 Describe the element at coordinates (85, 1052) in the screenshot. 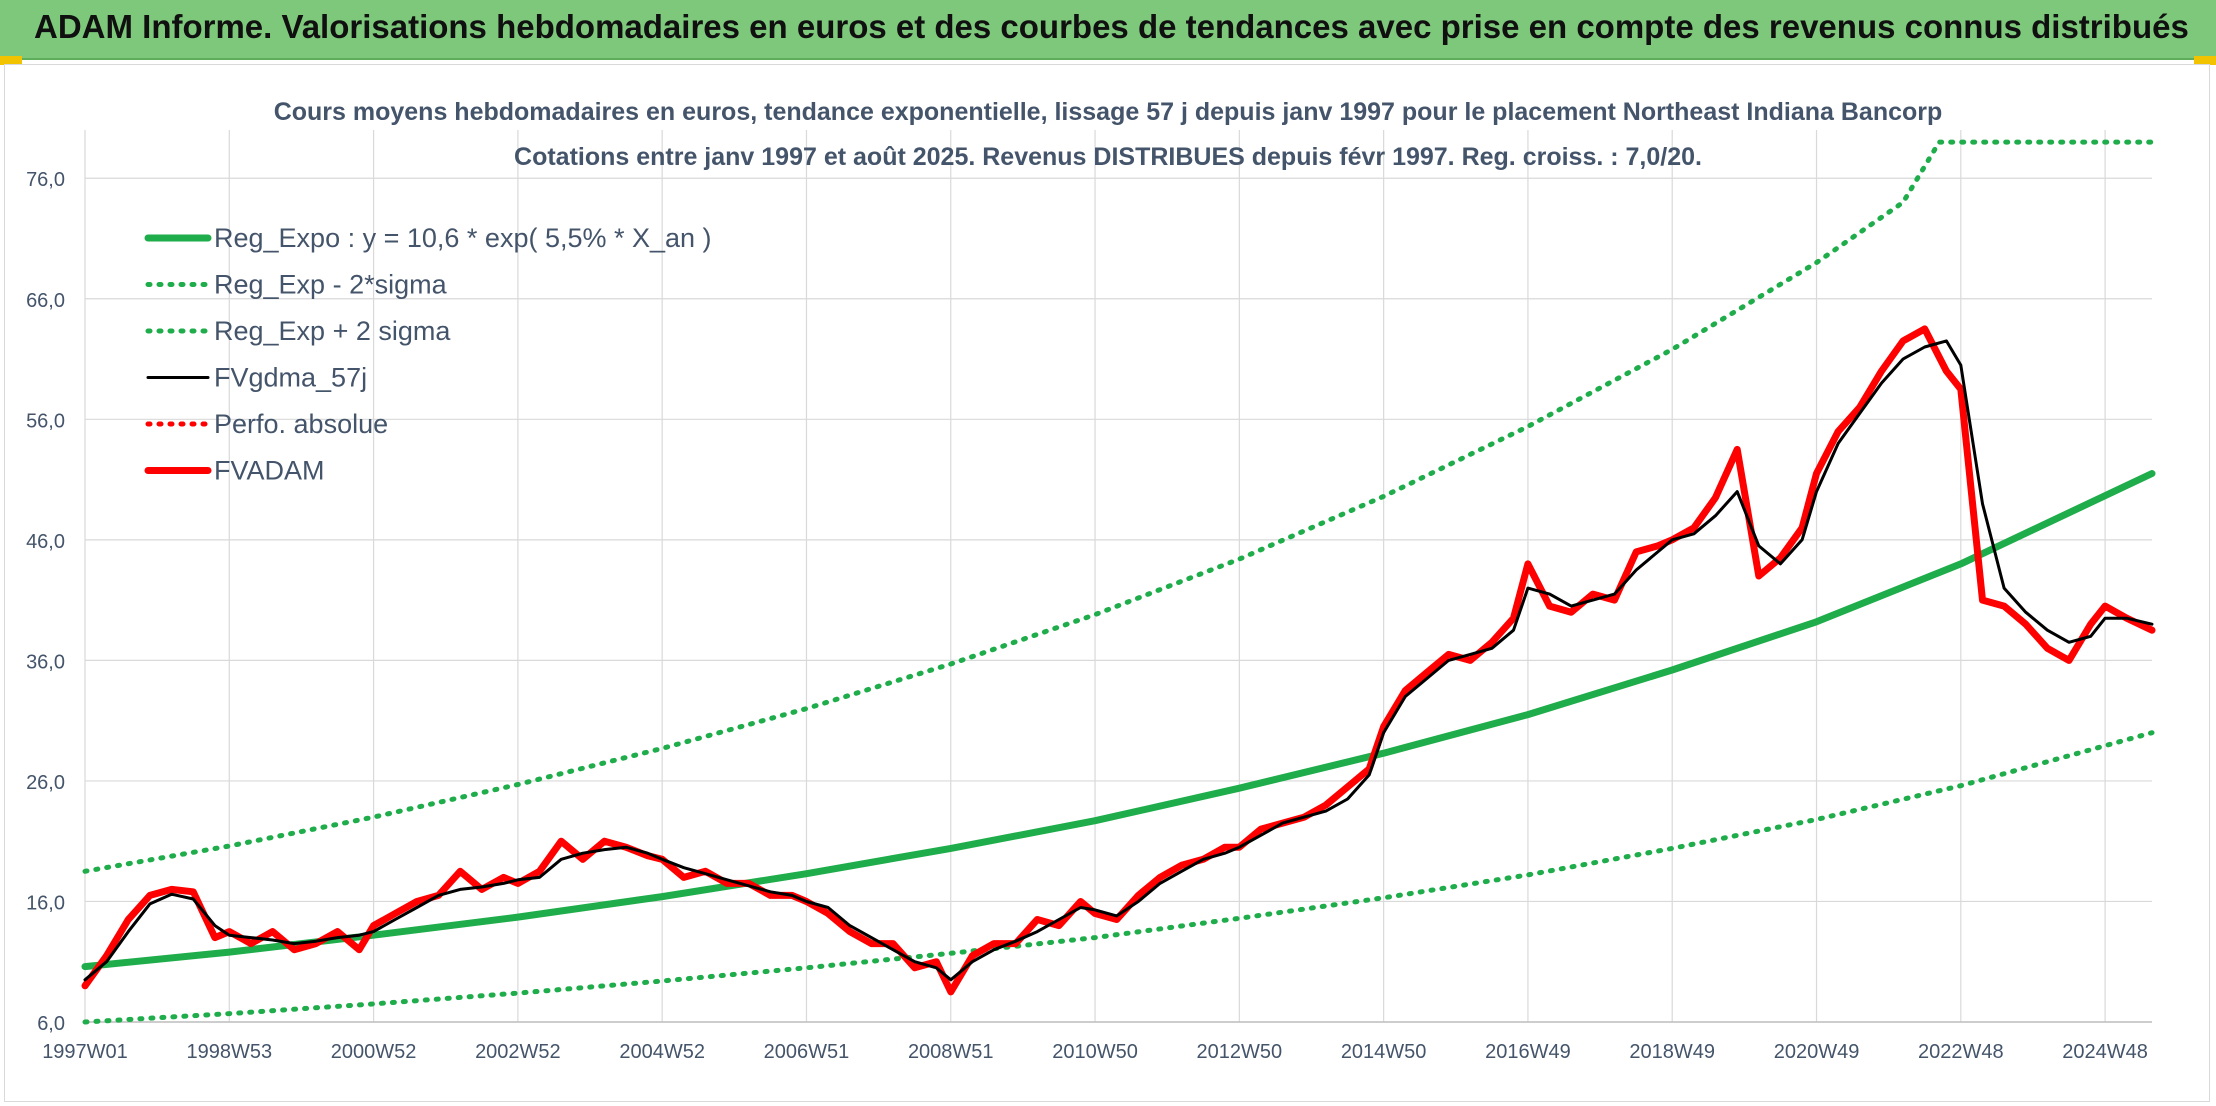

I see `x-tick-label: 1997W01` at that location.